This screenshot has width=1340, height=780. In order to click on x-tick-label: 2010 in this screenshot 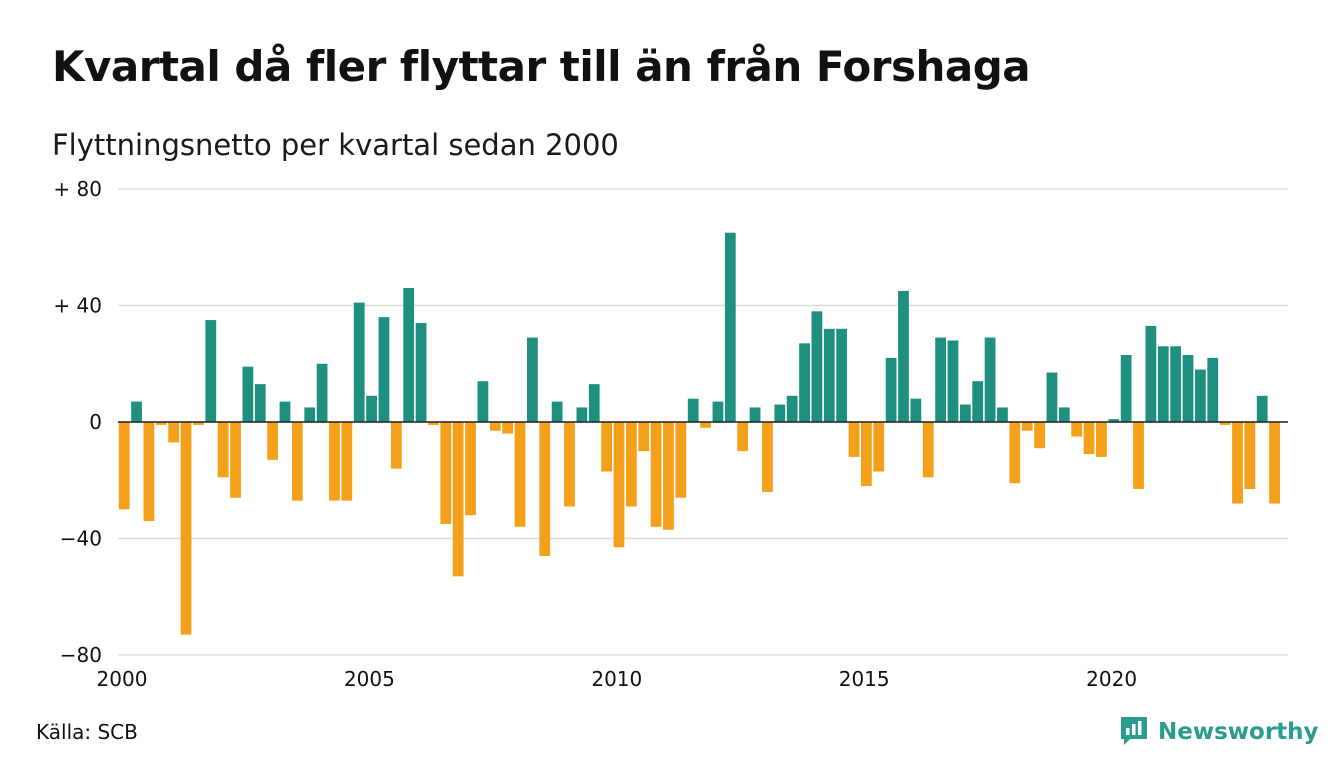, I will do `click(616, 679)`.